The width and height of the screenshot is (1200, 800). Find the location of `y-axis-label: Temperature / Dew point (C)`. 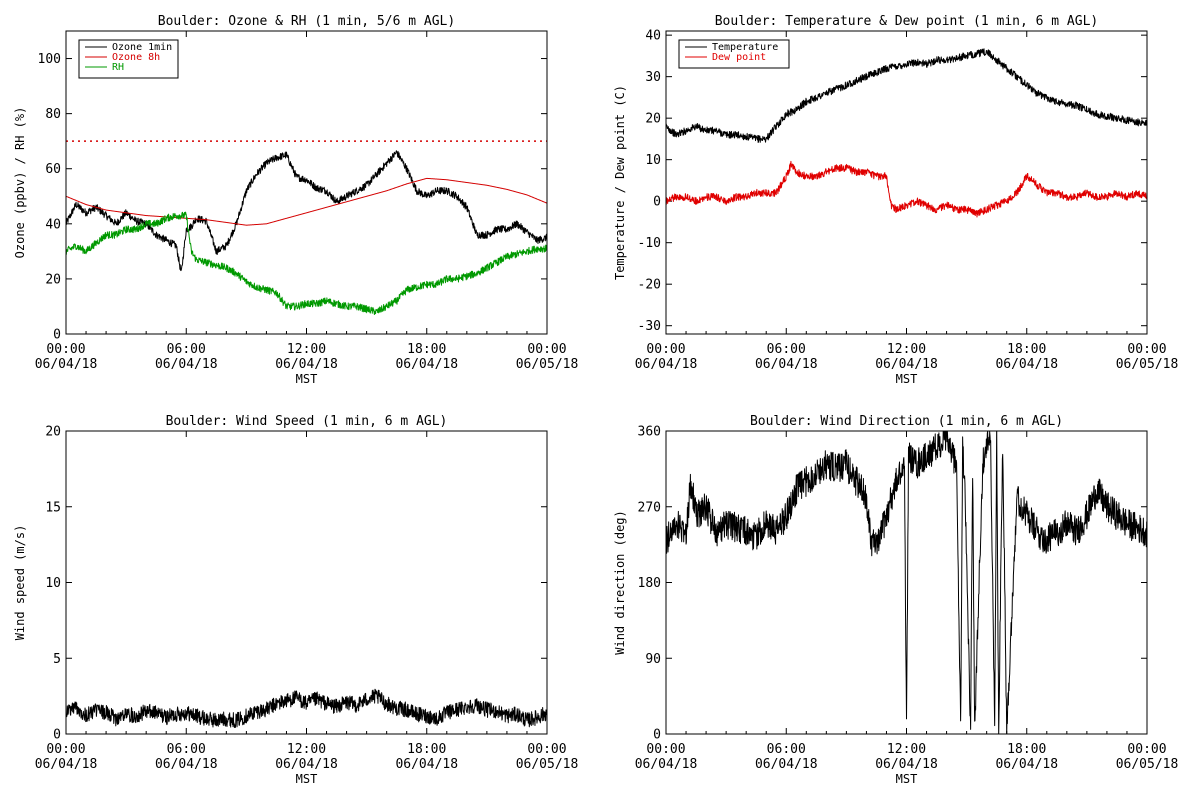

y-axis-label: Temperature / Dew point (C) is located at coordinates (620, 182).